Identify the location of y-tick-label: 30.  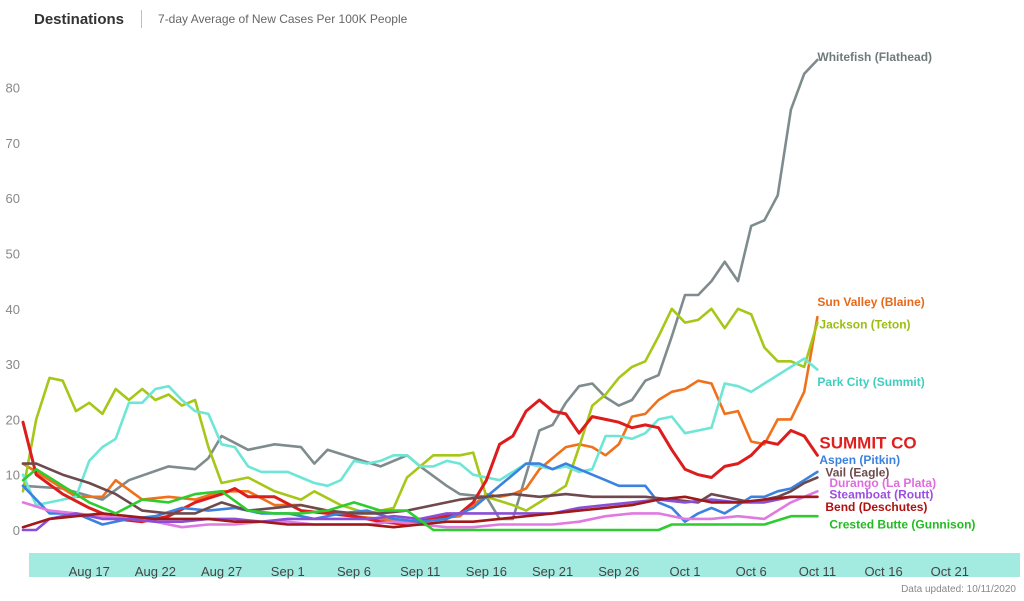
(13, 364).